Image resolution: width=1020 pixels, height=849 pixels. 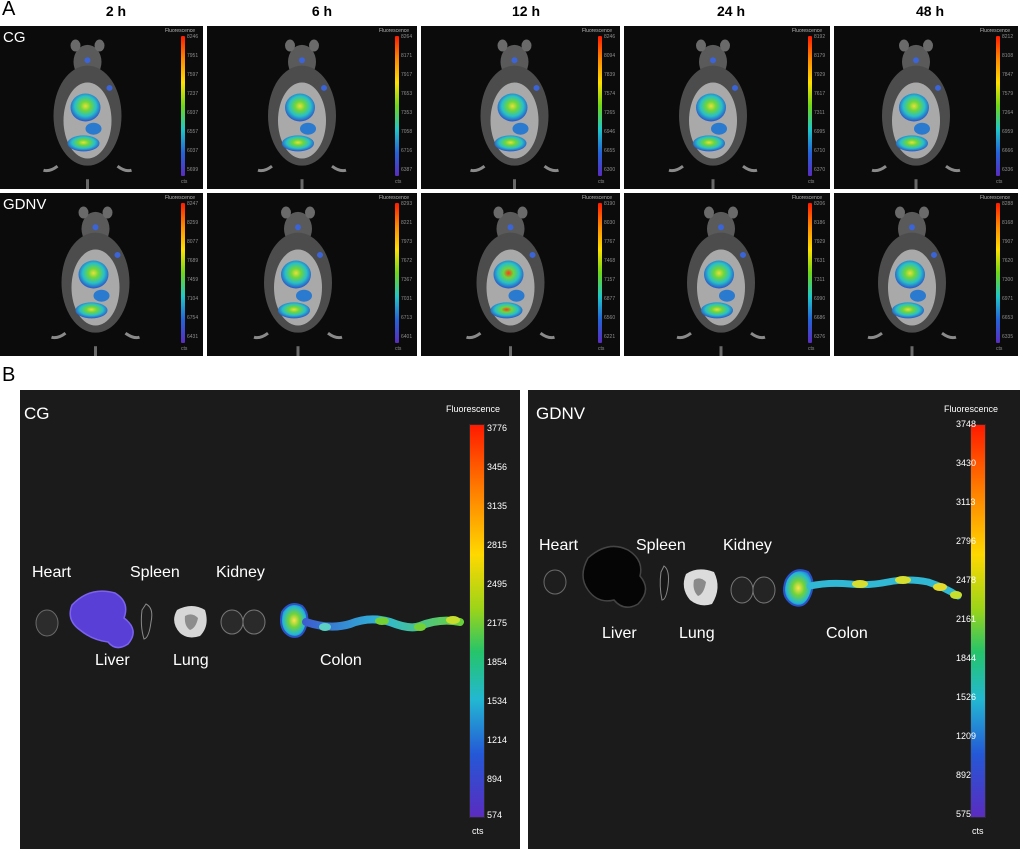 What do you see at coordinates (820, 223) in the screenshot?
I see `legend-tick: 8186` at bounding box center [820, 223].